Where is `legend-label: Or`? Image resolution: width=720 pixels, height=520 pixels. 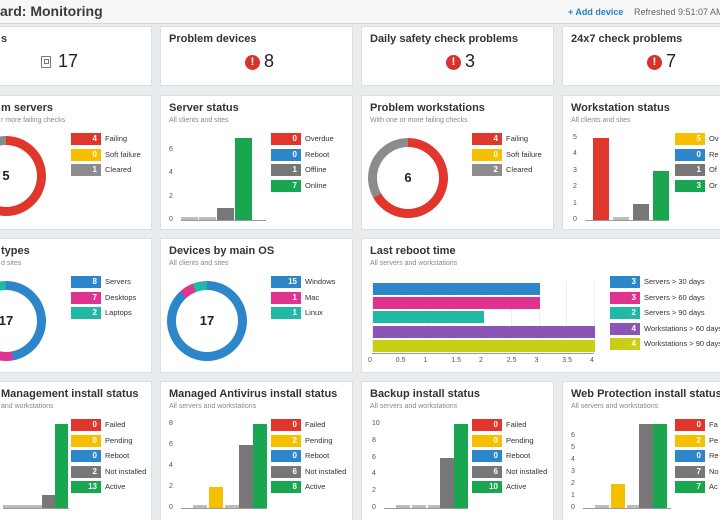 legend-label: Or is located at coordinates (713, 185).